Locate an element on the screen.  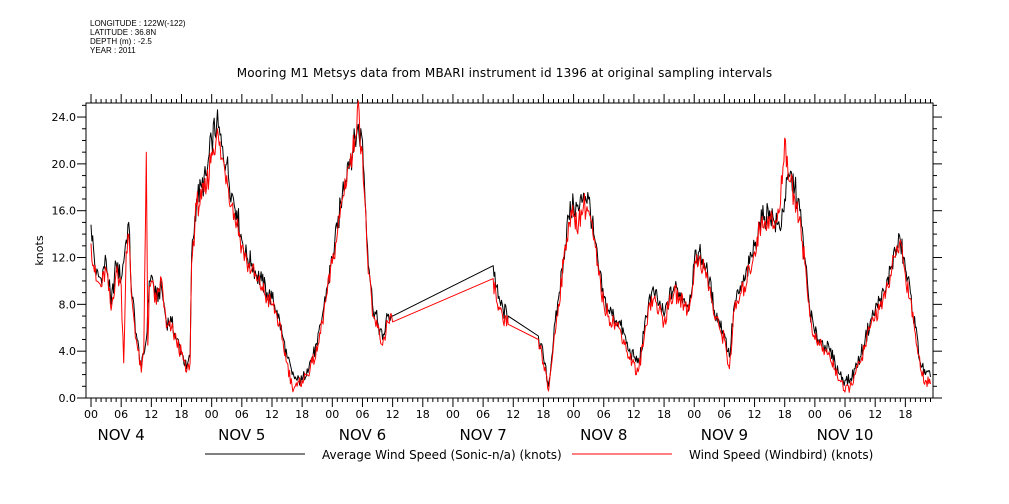
day-label: NOV 10 is located at coordinates (845, 435).